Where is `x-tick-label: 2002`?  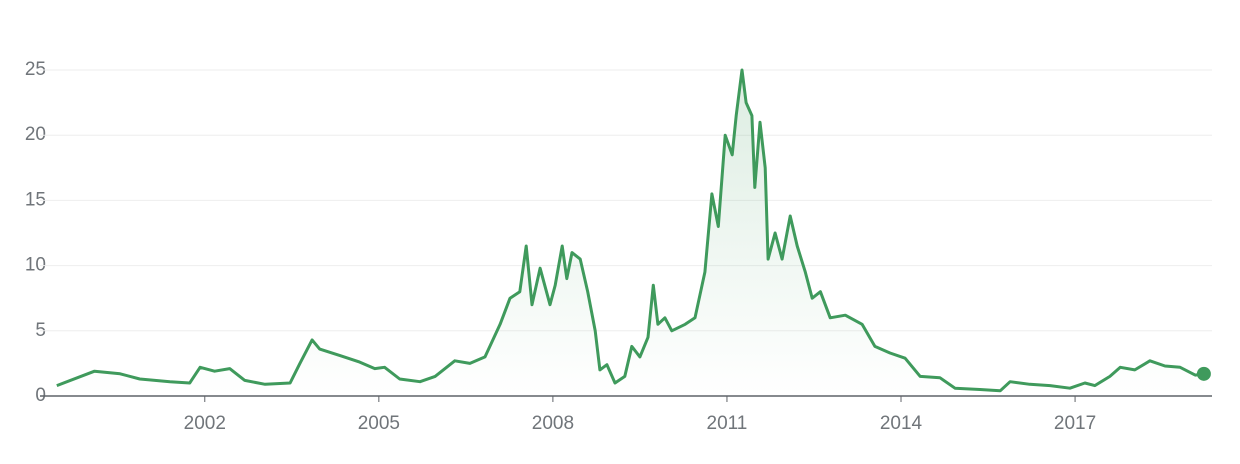 x-tick-label: 2002 is located at coordinates (205, 423).